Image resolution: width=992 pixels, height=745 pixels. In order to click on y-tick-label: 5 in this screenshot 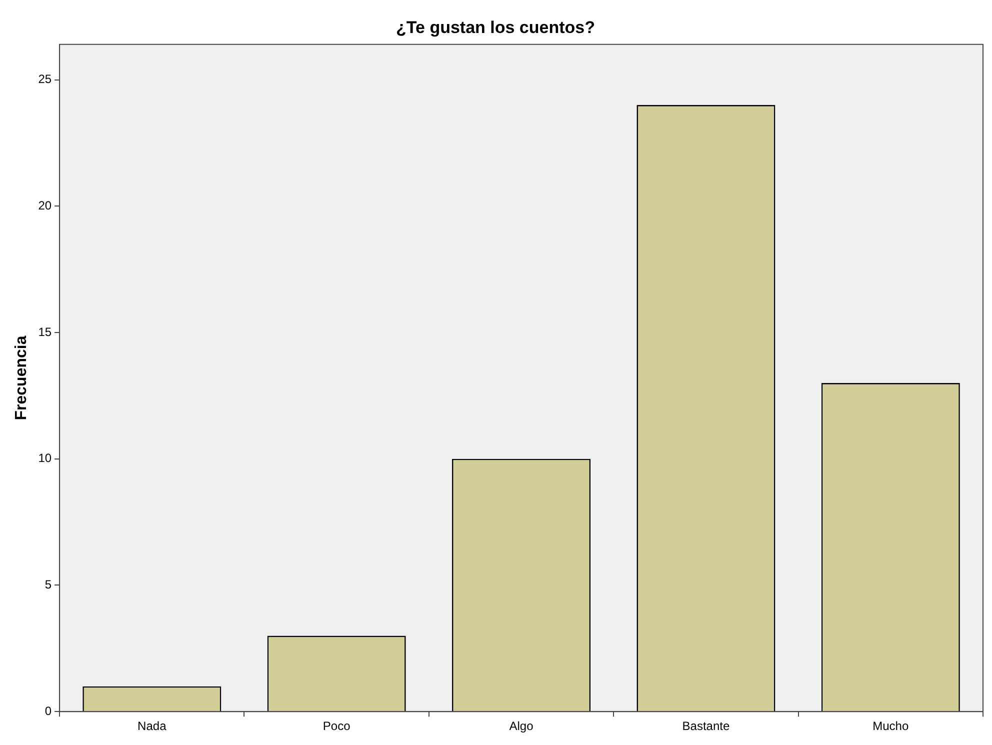, I will do `click(48, 585)`.